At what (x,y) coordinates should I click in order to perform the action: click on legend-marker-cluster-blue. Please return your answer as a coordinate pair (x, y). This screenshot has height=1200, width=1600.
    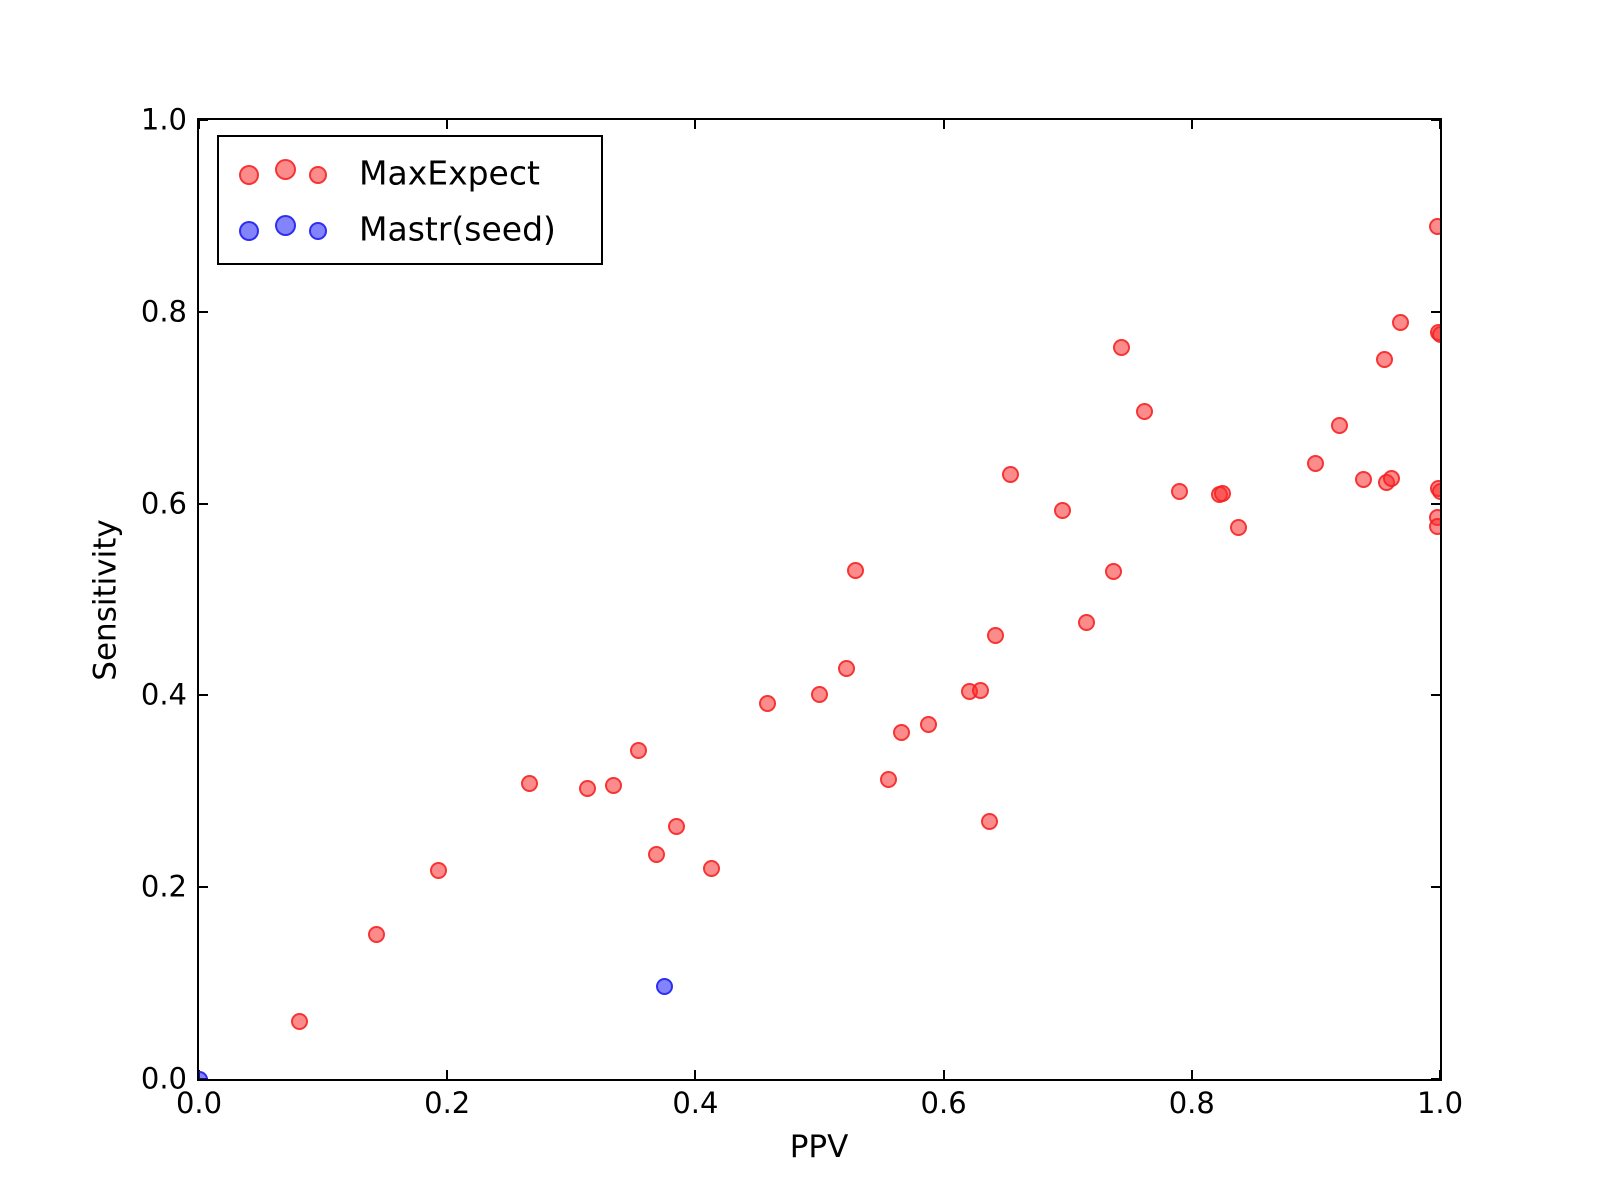
    Looking at the image, I should click on (294, 229).